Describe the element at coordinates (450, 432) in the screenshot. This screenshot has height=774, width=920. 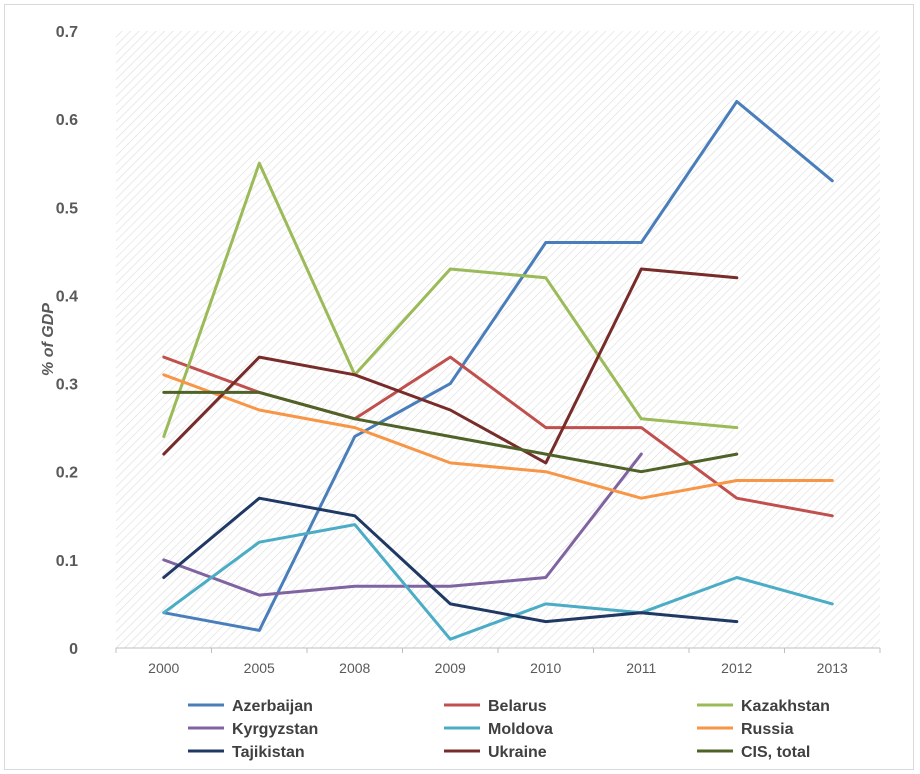
I see `series-line-cis-total` at that location.